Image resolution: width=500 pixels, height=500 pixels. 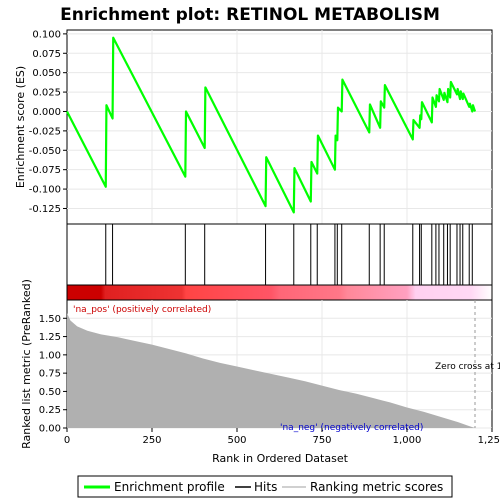 What do you see at coordinates (407, 440) in the screenshot?
I see `x-tick-label: 1,000` at bounding box center [407, 440].